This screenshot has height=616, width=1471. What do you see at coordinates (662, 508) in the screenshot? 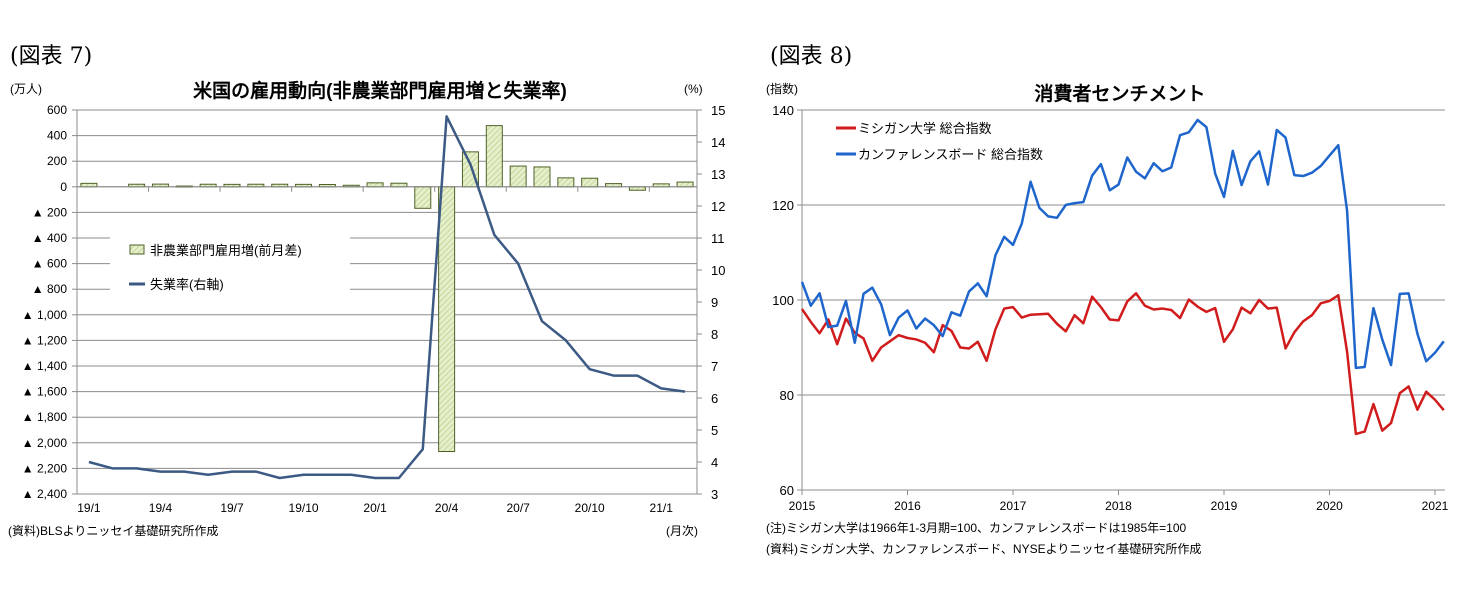
I see `x-tick-label: 21/1` at bounding box center [662, 508].